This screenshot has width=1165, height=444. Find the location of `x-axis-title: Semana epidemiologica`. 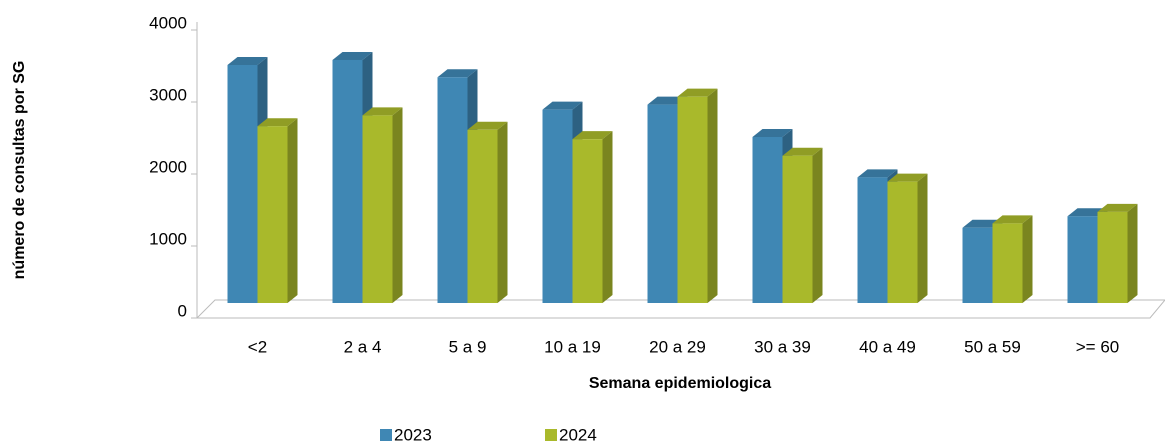

x-axis-title: Semana epidemiologica is located at coordinates (680, 383).